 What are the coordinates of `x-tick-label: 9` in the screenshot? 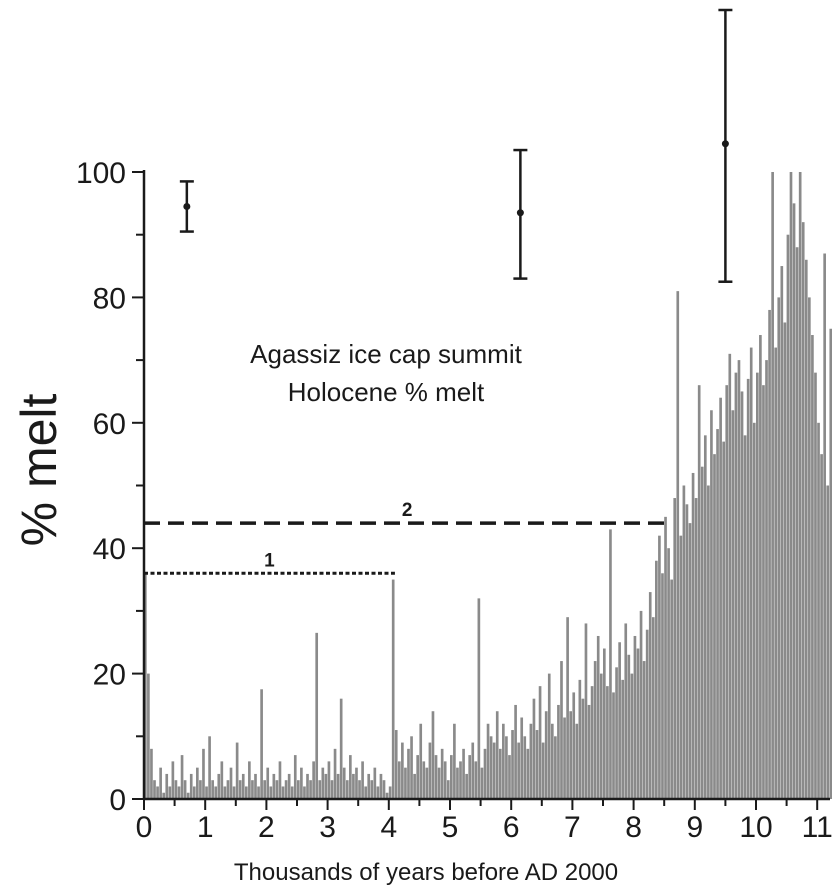 It's located at (694, 827).